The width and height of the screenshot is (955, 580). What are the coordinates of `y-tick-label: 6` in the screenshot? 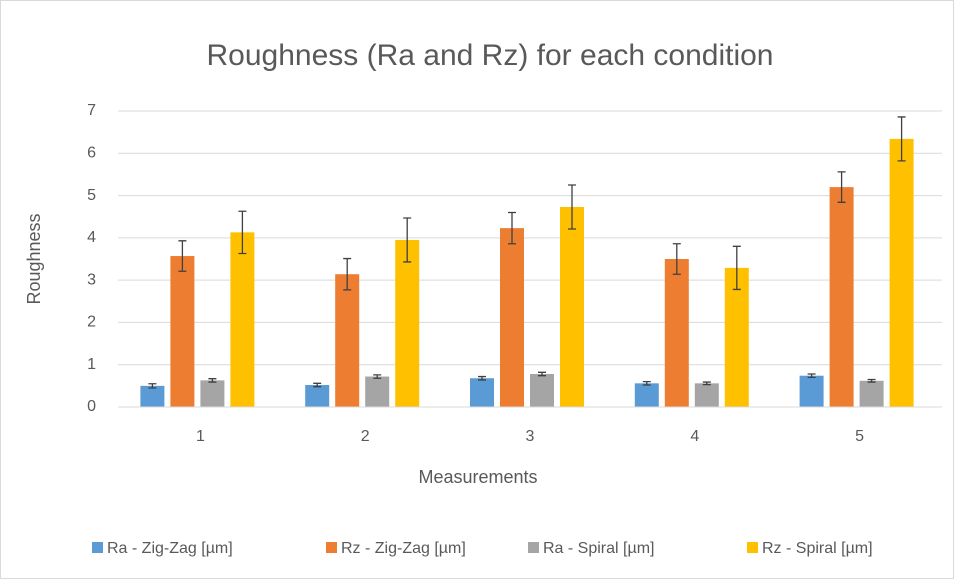 It's located at (91, 153).